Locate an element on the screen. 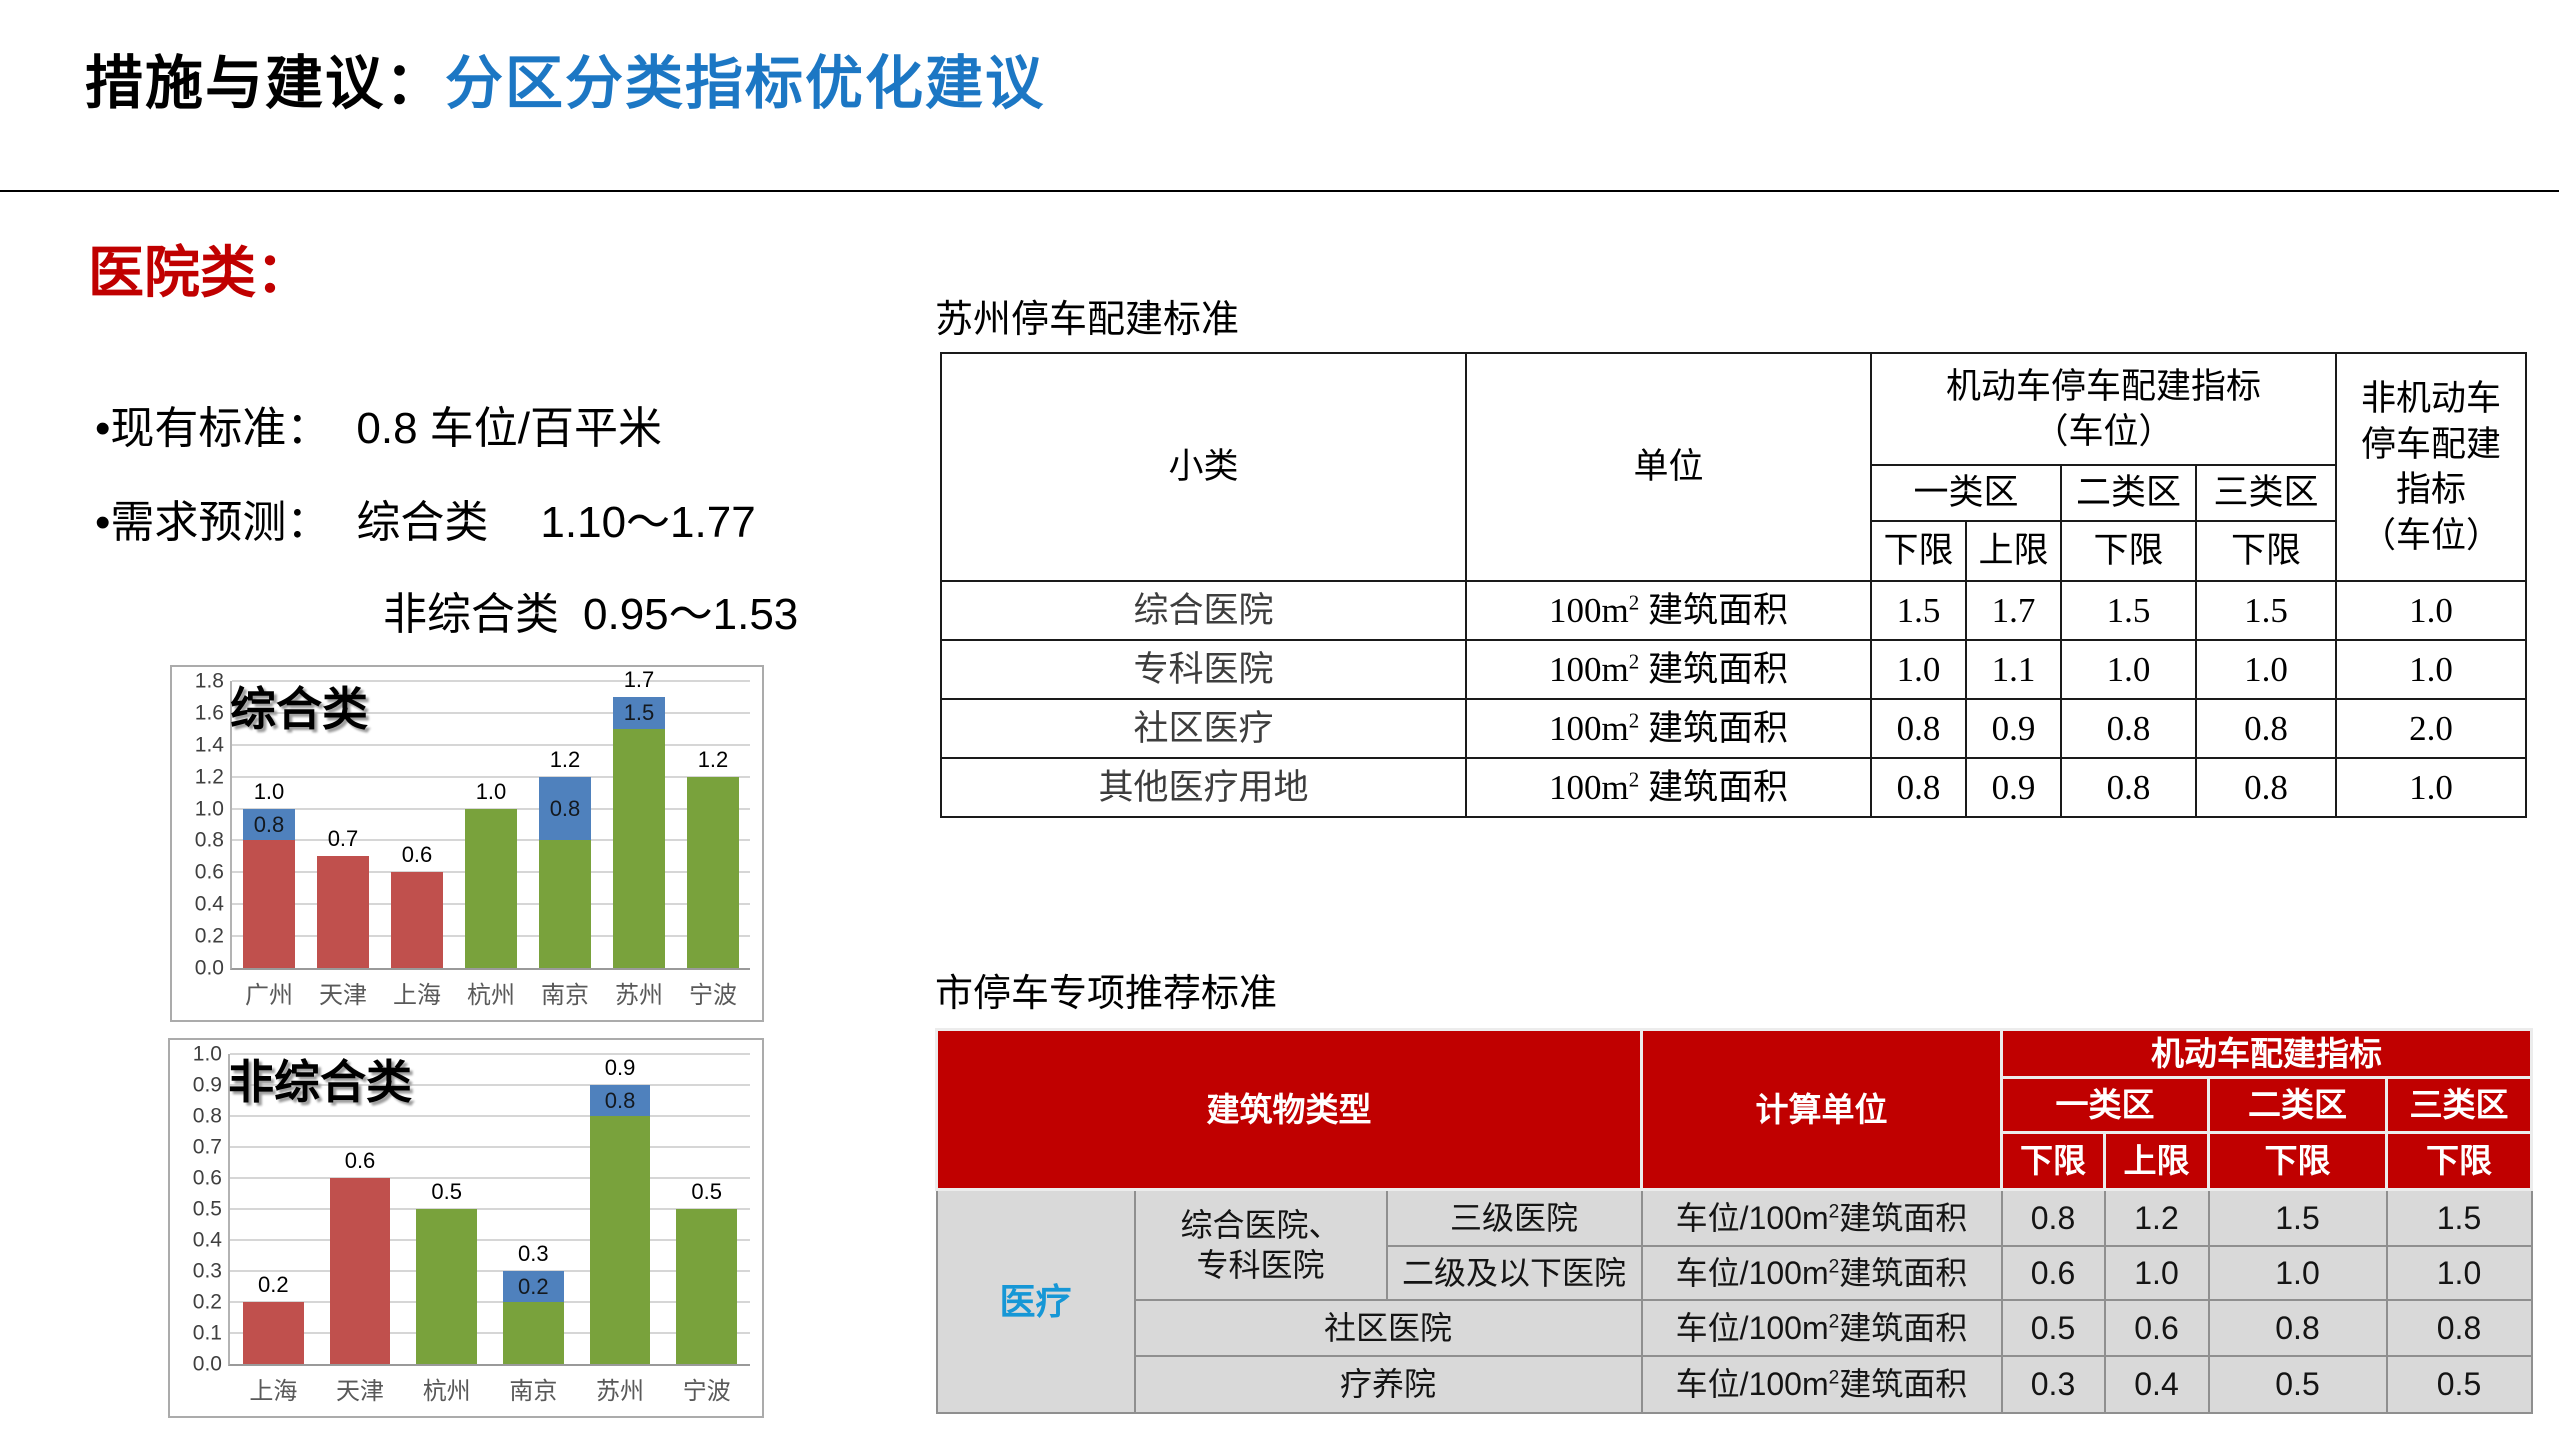 The image size is (2559, 1440). bar-segment: 0.8 is located at coordinates (269, 824).